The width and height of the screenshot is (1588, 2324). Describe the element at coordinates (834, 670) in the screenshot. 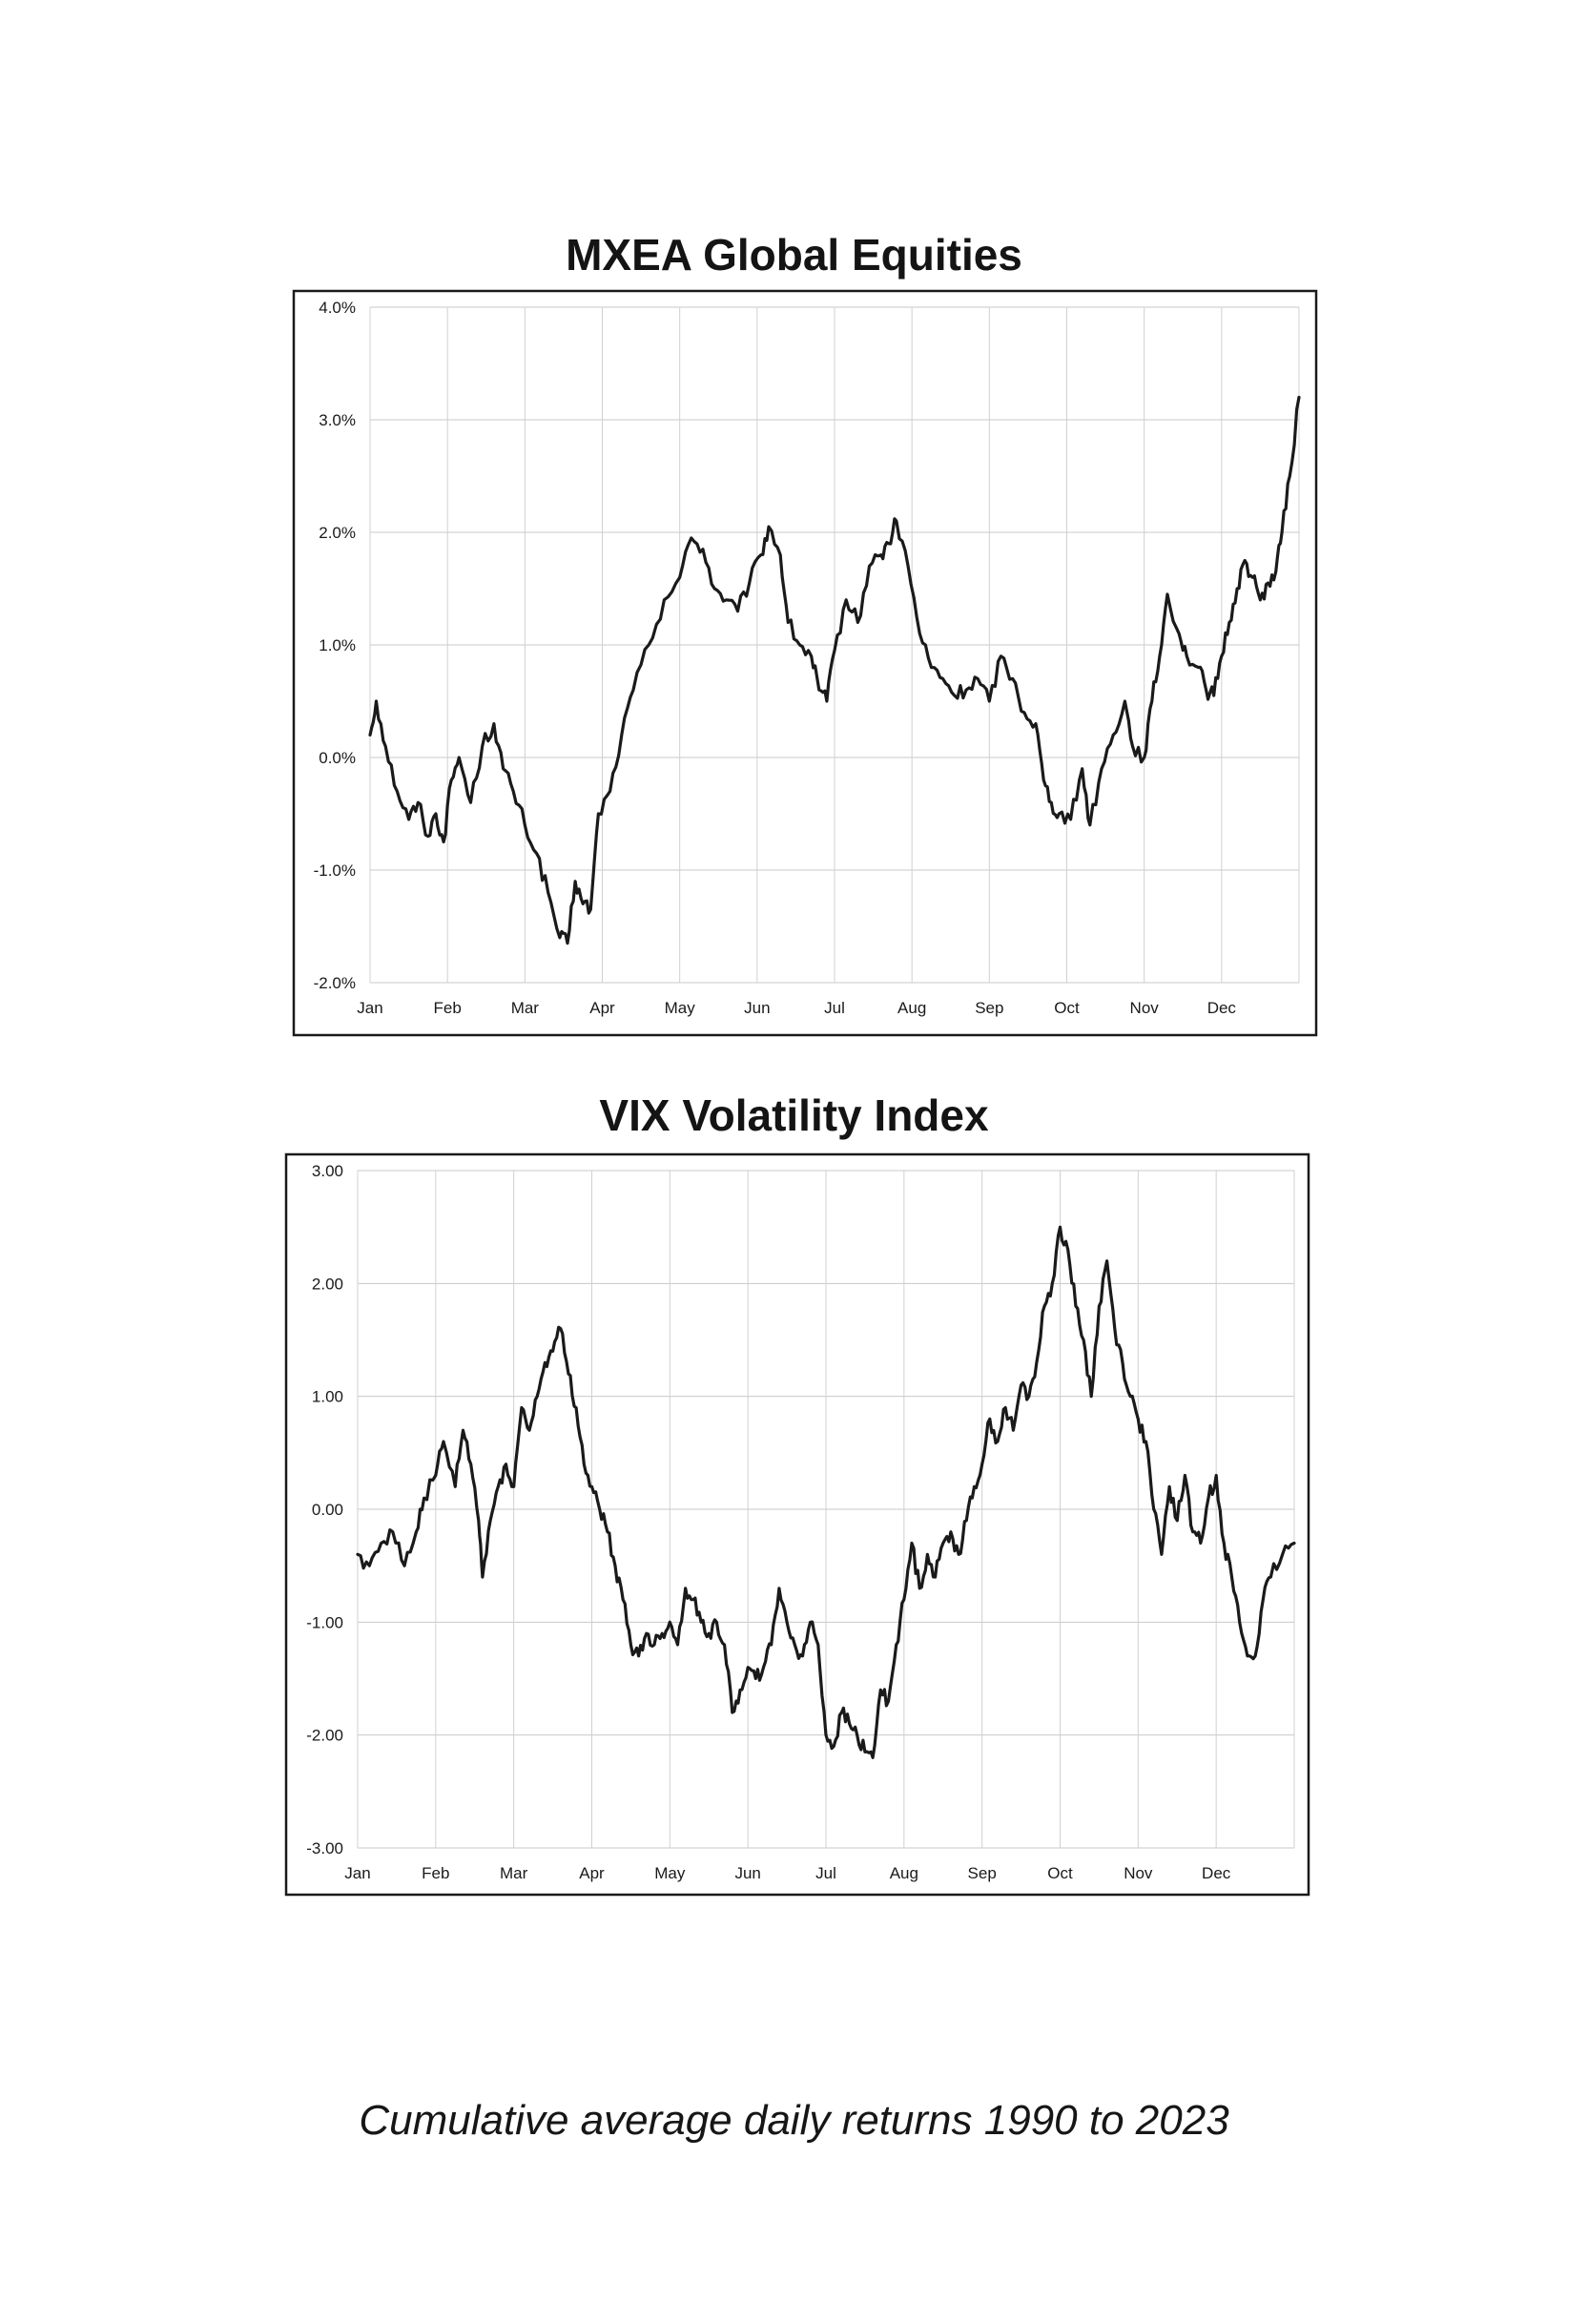

I see `series-line-mxea` at that location.